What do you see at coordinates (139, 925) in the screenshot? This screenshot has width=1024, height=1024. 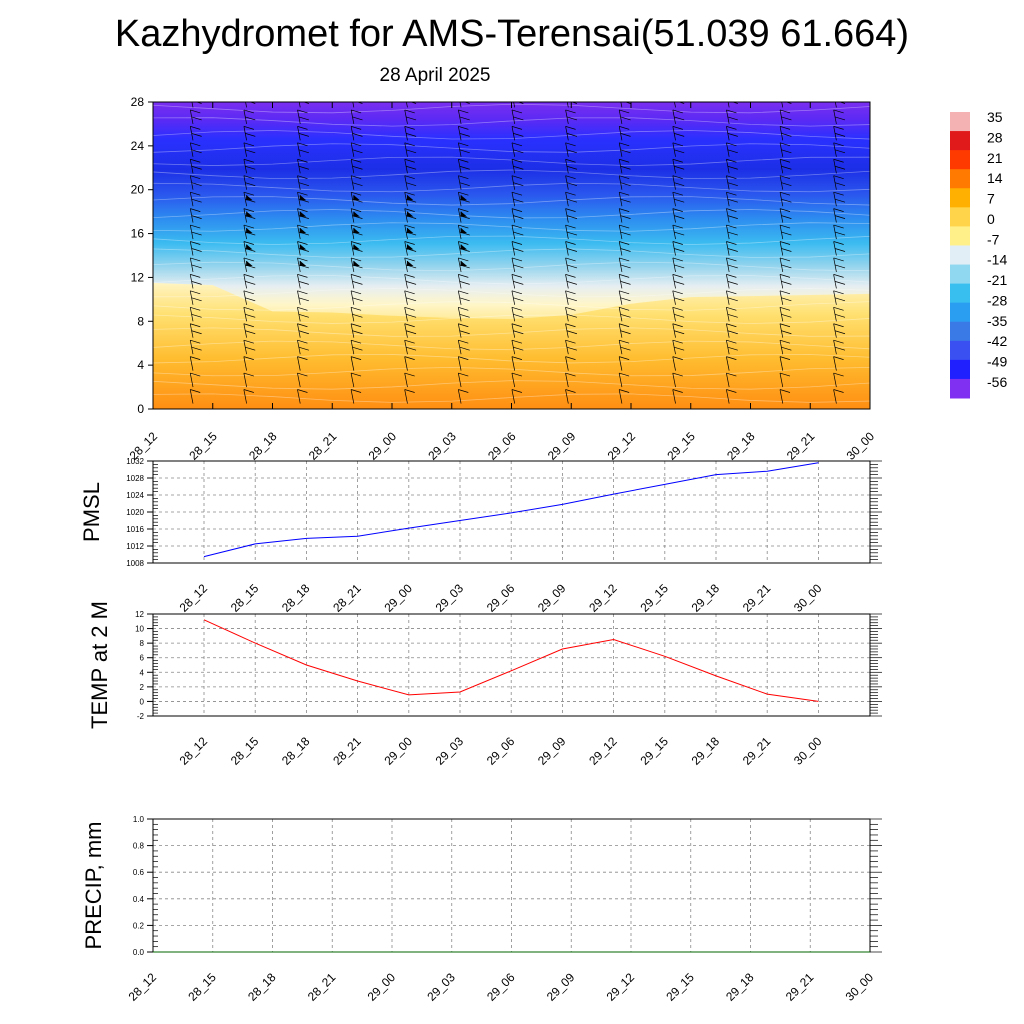 I see `y-tick-label: 0.2` at bounding box center [139, 925].